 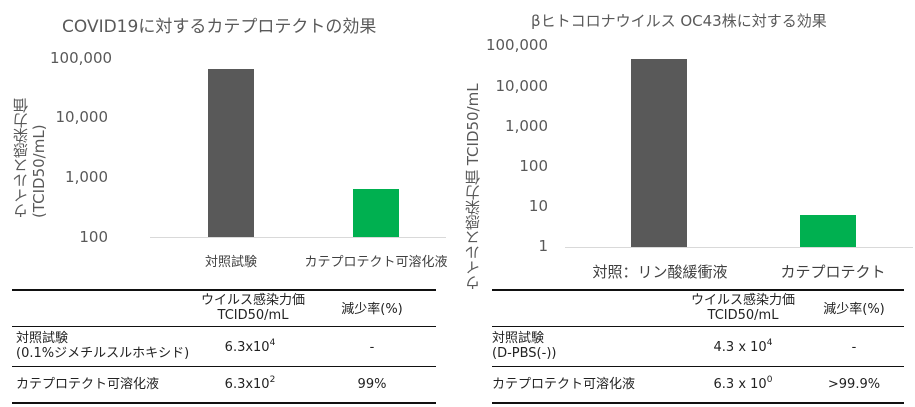 I want to click on table-cell-reduction: >99.9%, so click(x=854, y=384).